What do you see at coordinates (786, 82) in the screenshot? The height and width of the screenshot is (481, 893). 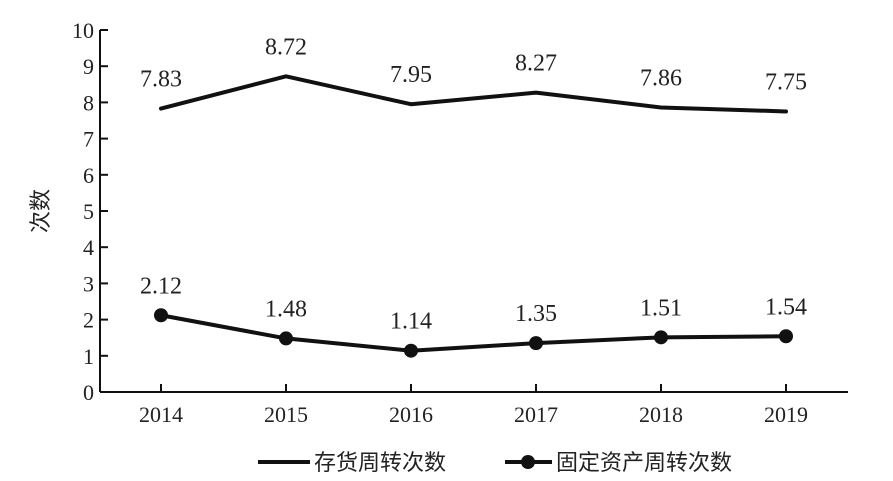 I see `data-label: 7.75` at bounding box center [786, 82].